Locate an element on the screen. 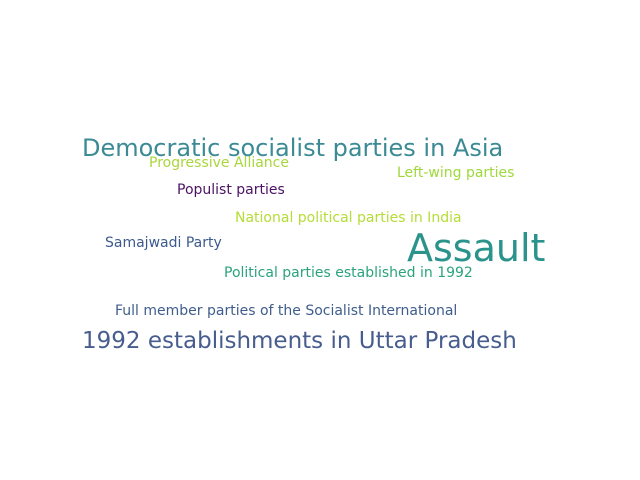 The width and height of the screenshot is (640, 480). word-democratic-socialist-parties-in-asia: Democratic socialist parties in Asia is located at coordinates (293, 148).